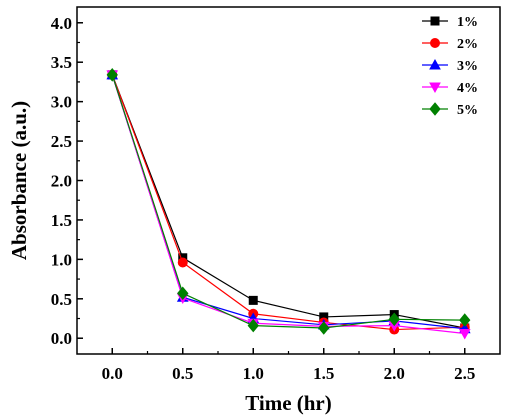  I want to click on x-tick-label: 0.5, so click(182, 373).